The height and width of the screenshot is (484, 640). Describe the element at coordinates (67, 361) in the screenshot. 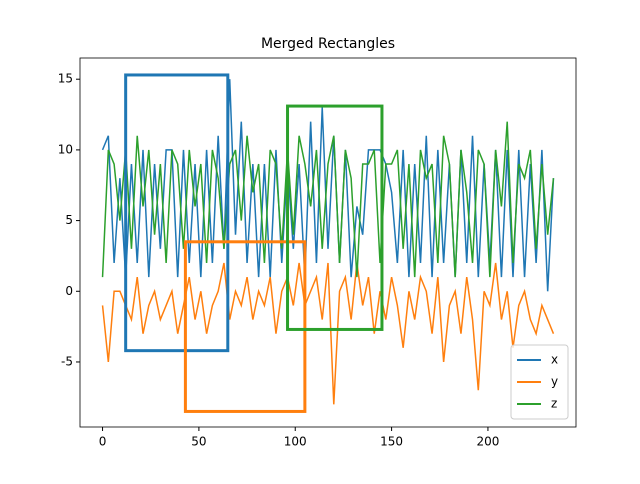

I see `y-tick-label: -5` at that location.